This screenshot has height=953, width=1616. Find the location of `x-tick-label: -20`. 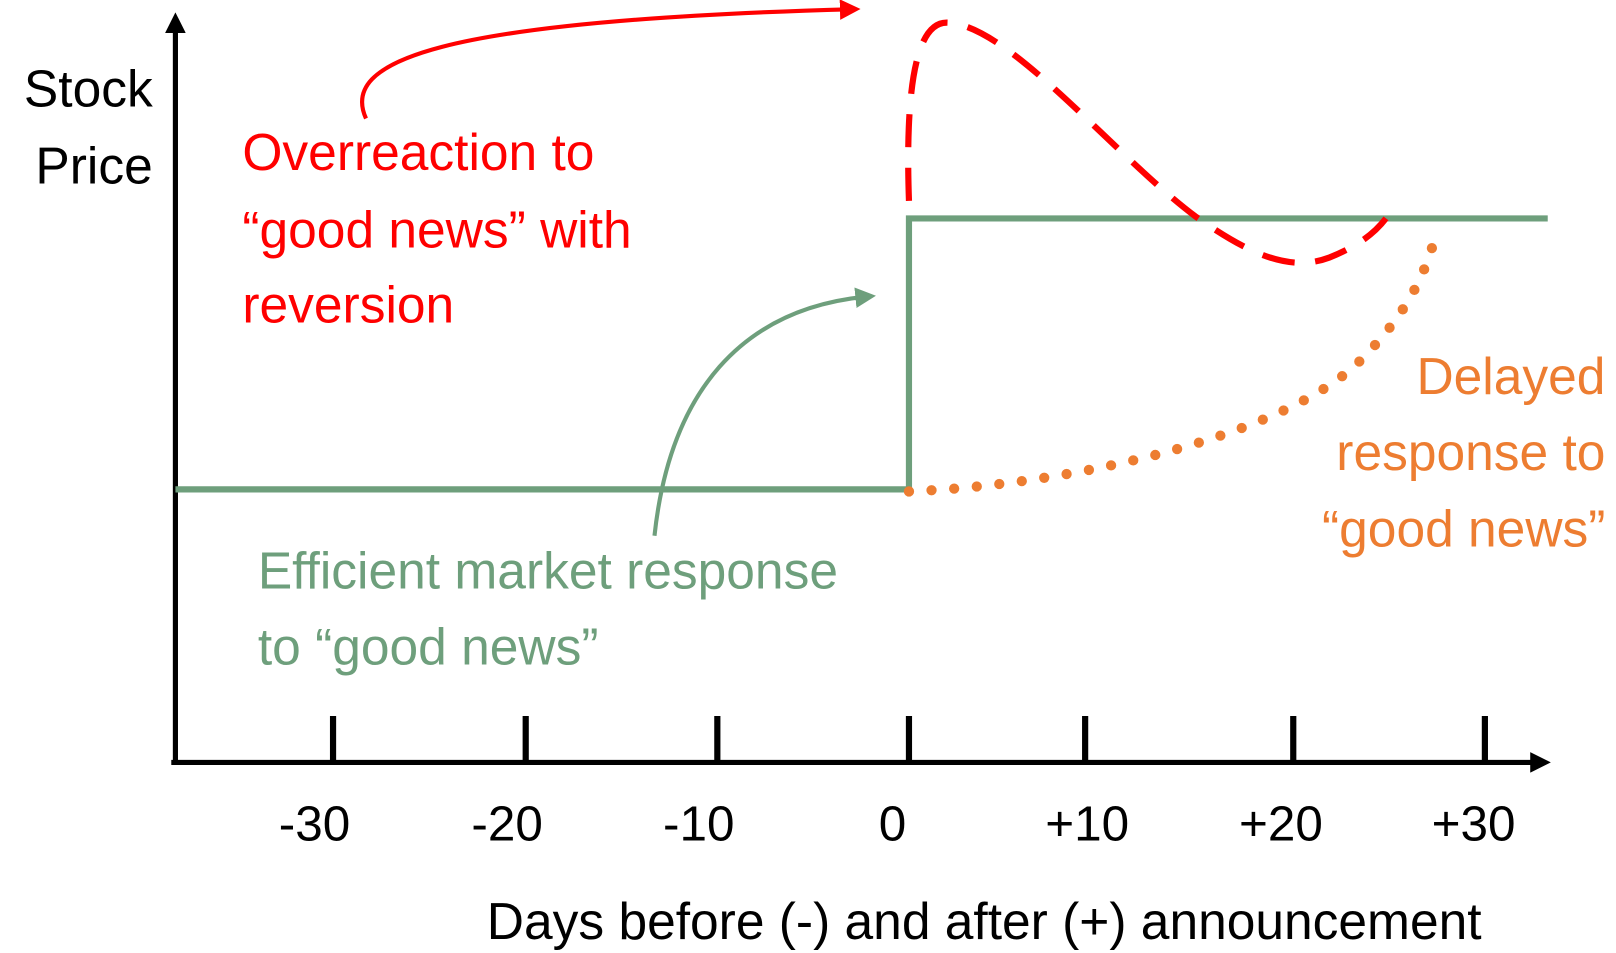

x-tick-label: -20 is located at coordinates (506, 823).